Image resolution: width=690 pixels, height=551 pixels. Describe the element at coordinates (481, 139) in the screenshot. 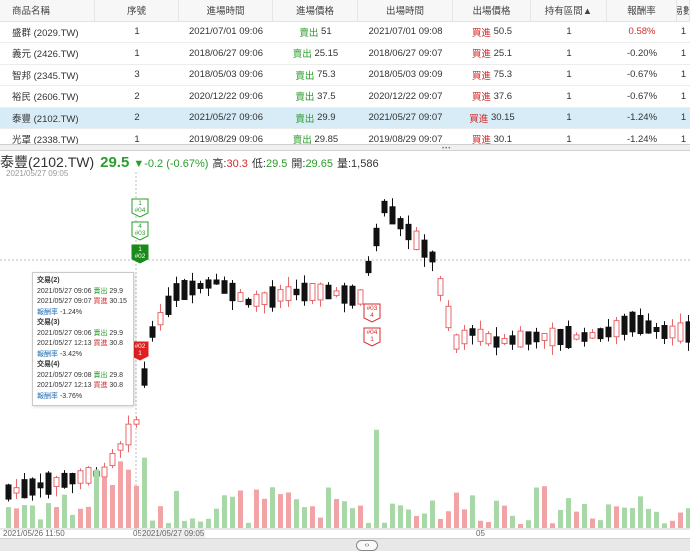

I see `exit-dir: 買進` at that location.